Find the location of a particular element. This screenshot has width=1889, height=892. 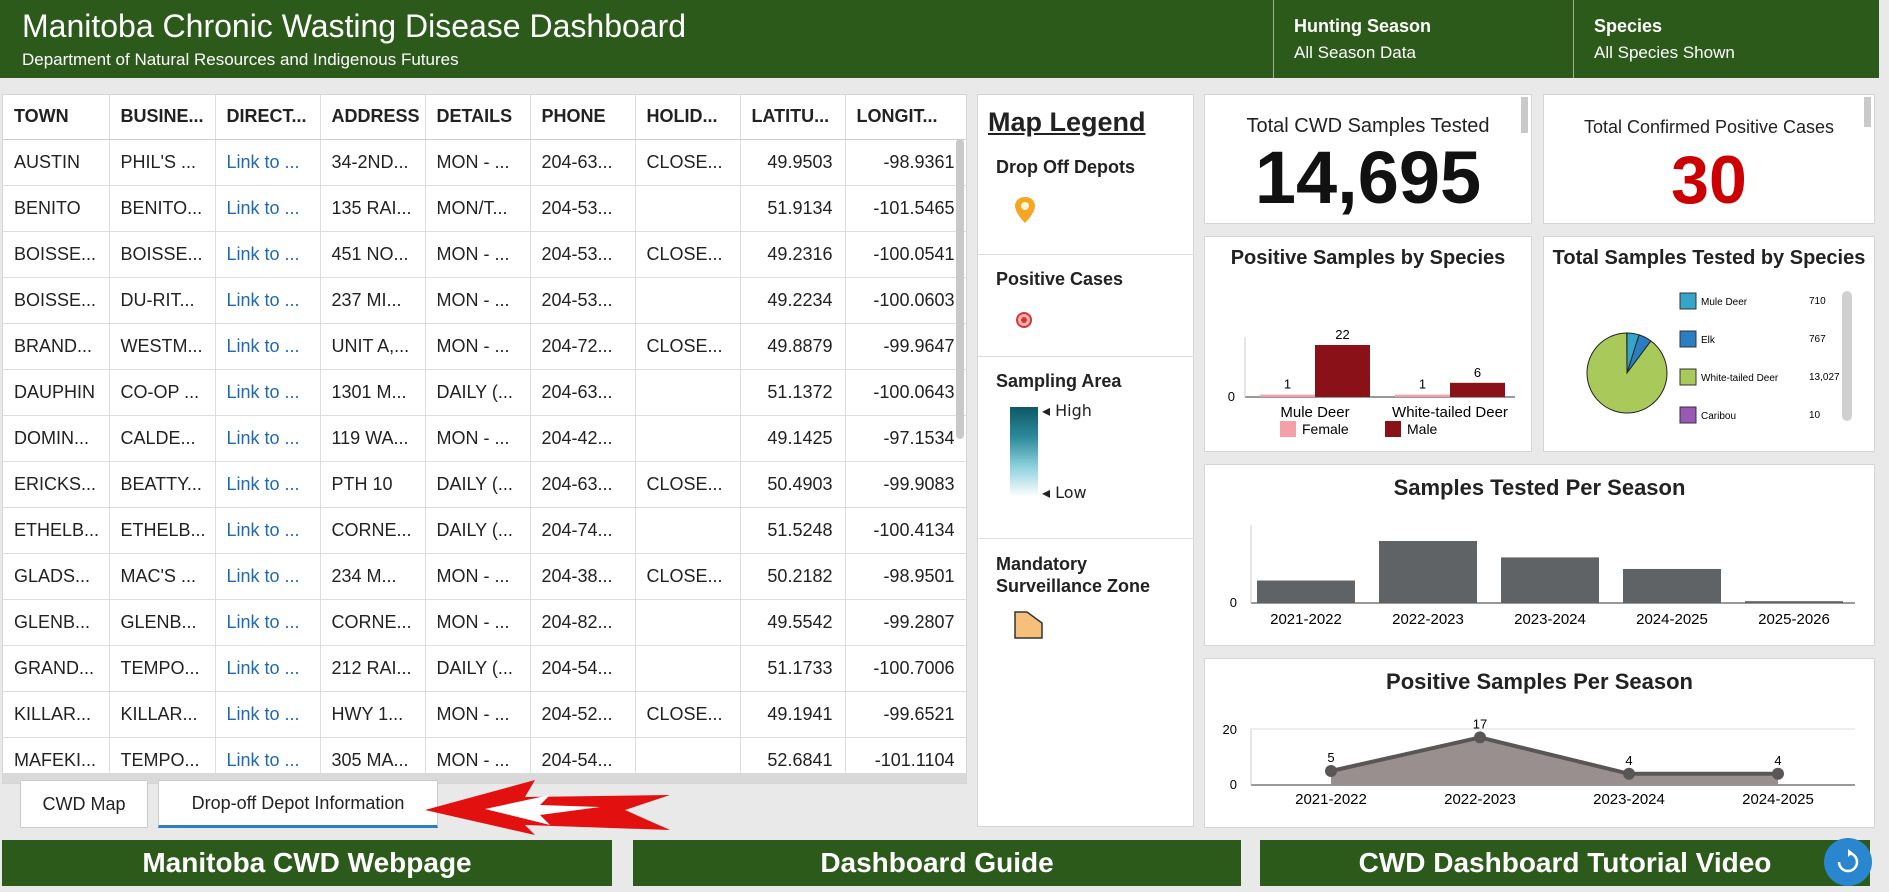

x-tick-label: 2022-2023 is located at coordinates (1428, 619).